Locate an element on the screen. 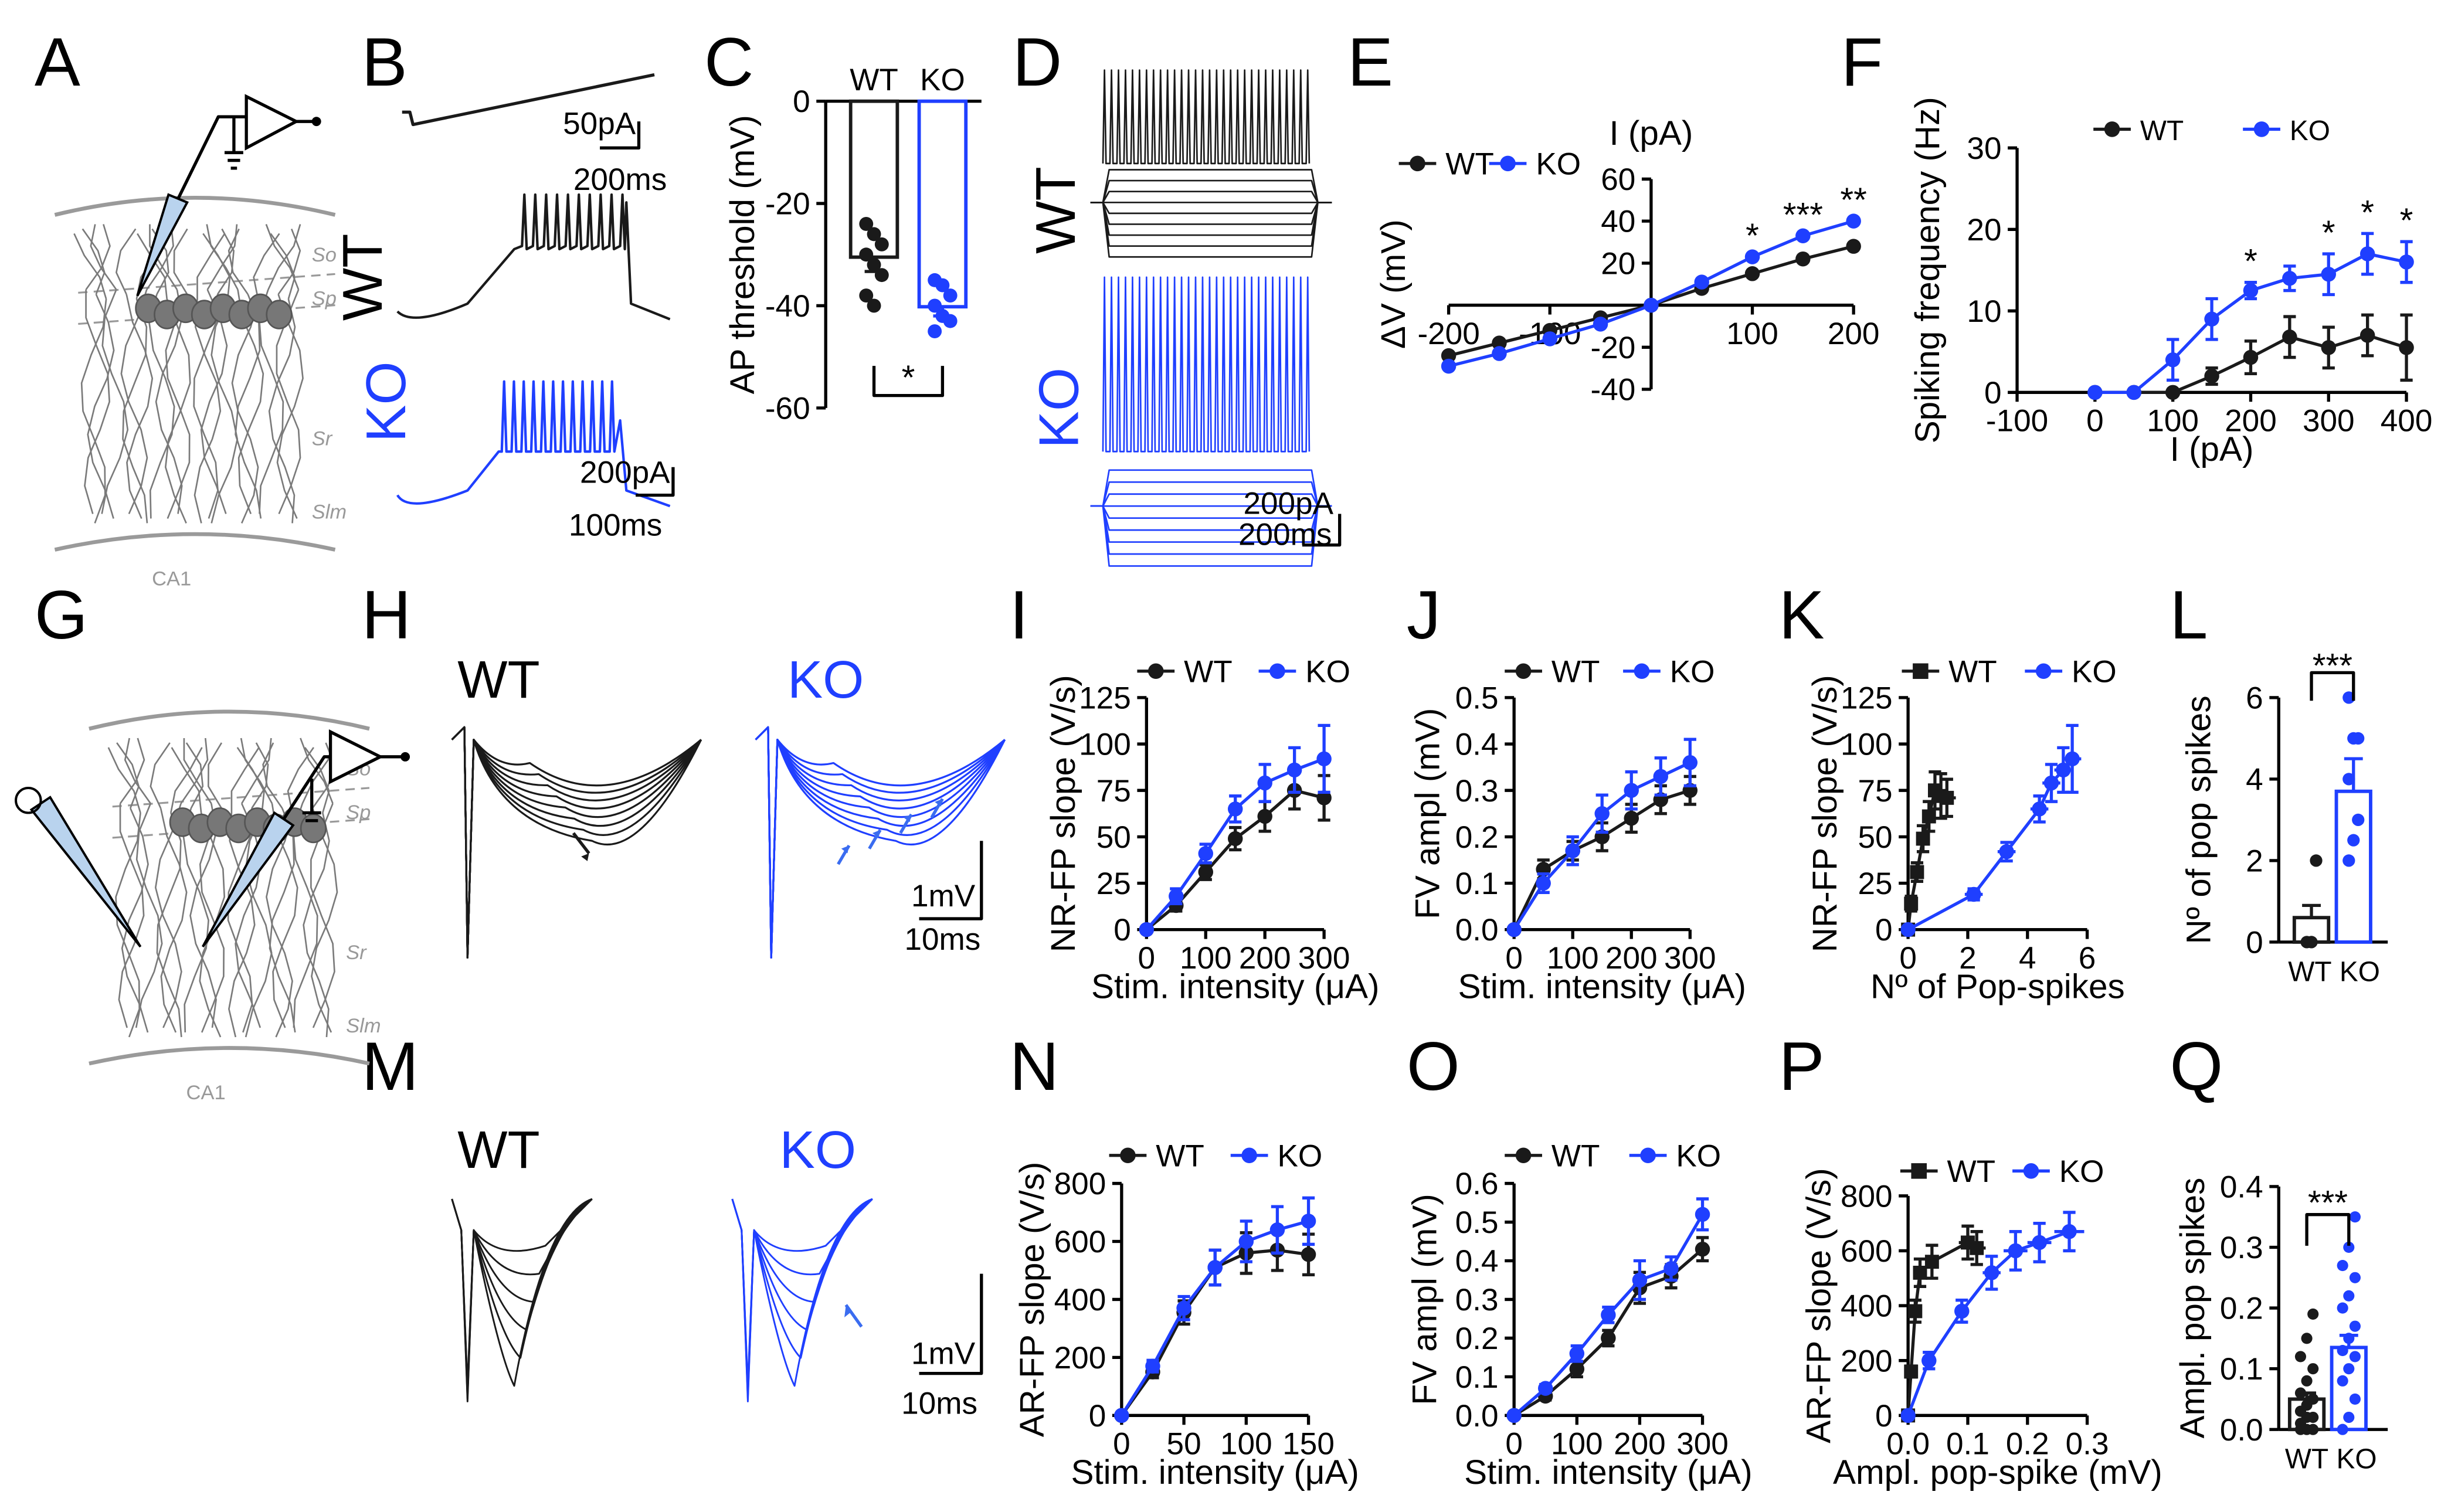  y-tick-label: 50 is located at coordinates (1113, 837).